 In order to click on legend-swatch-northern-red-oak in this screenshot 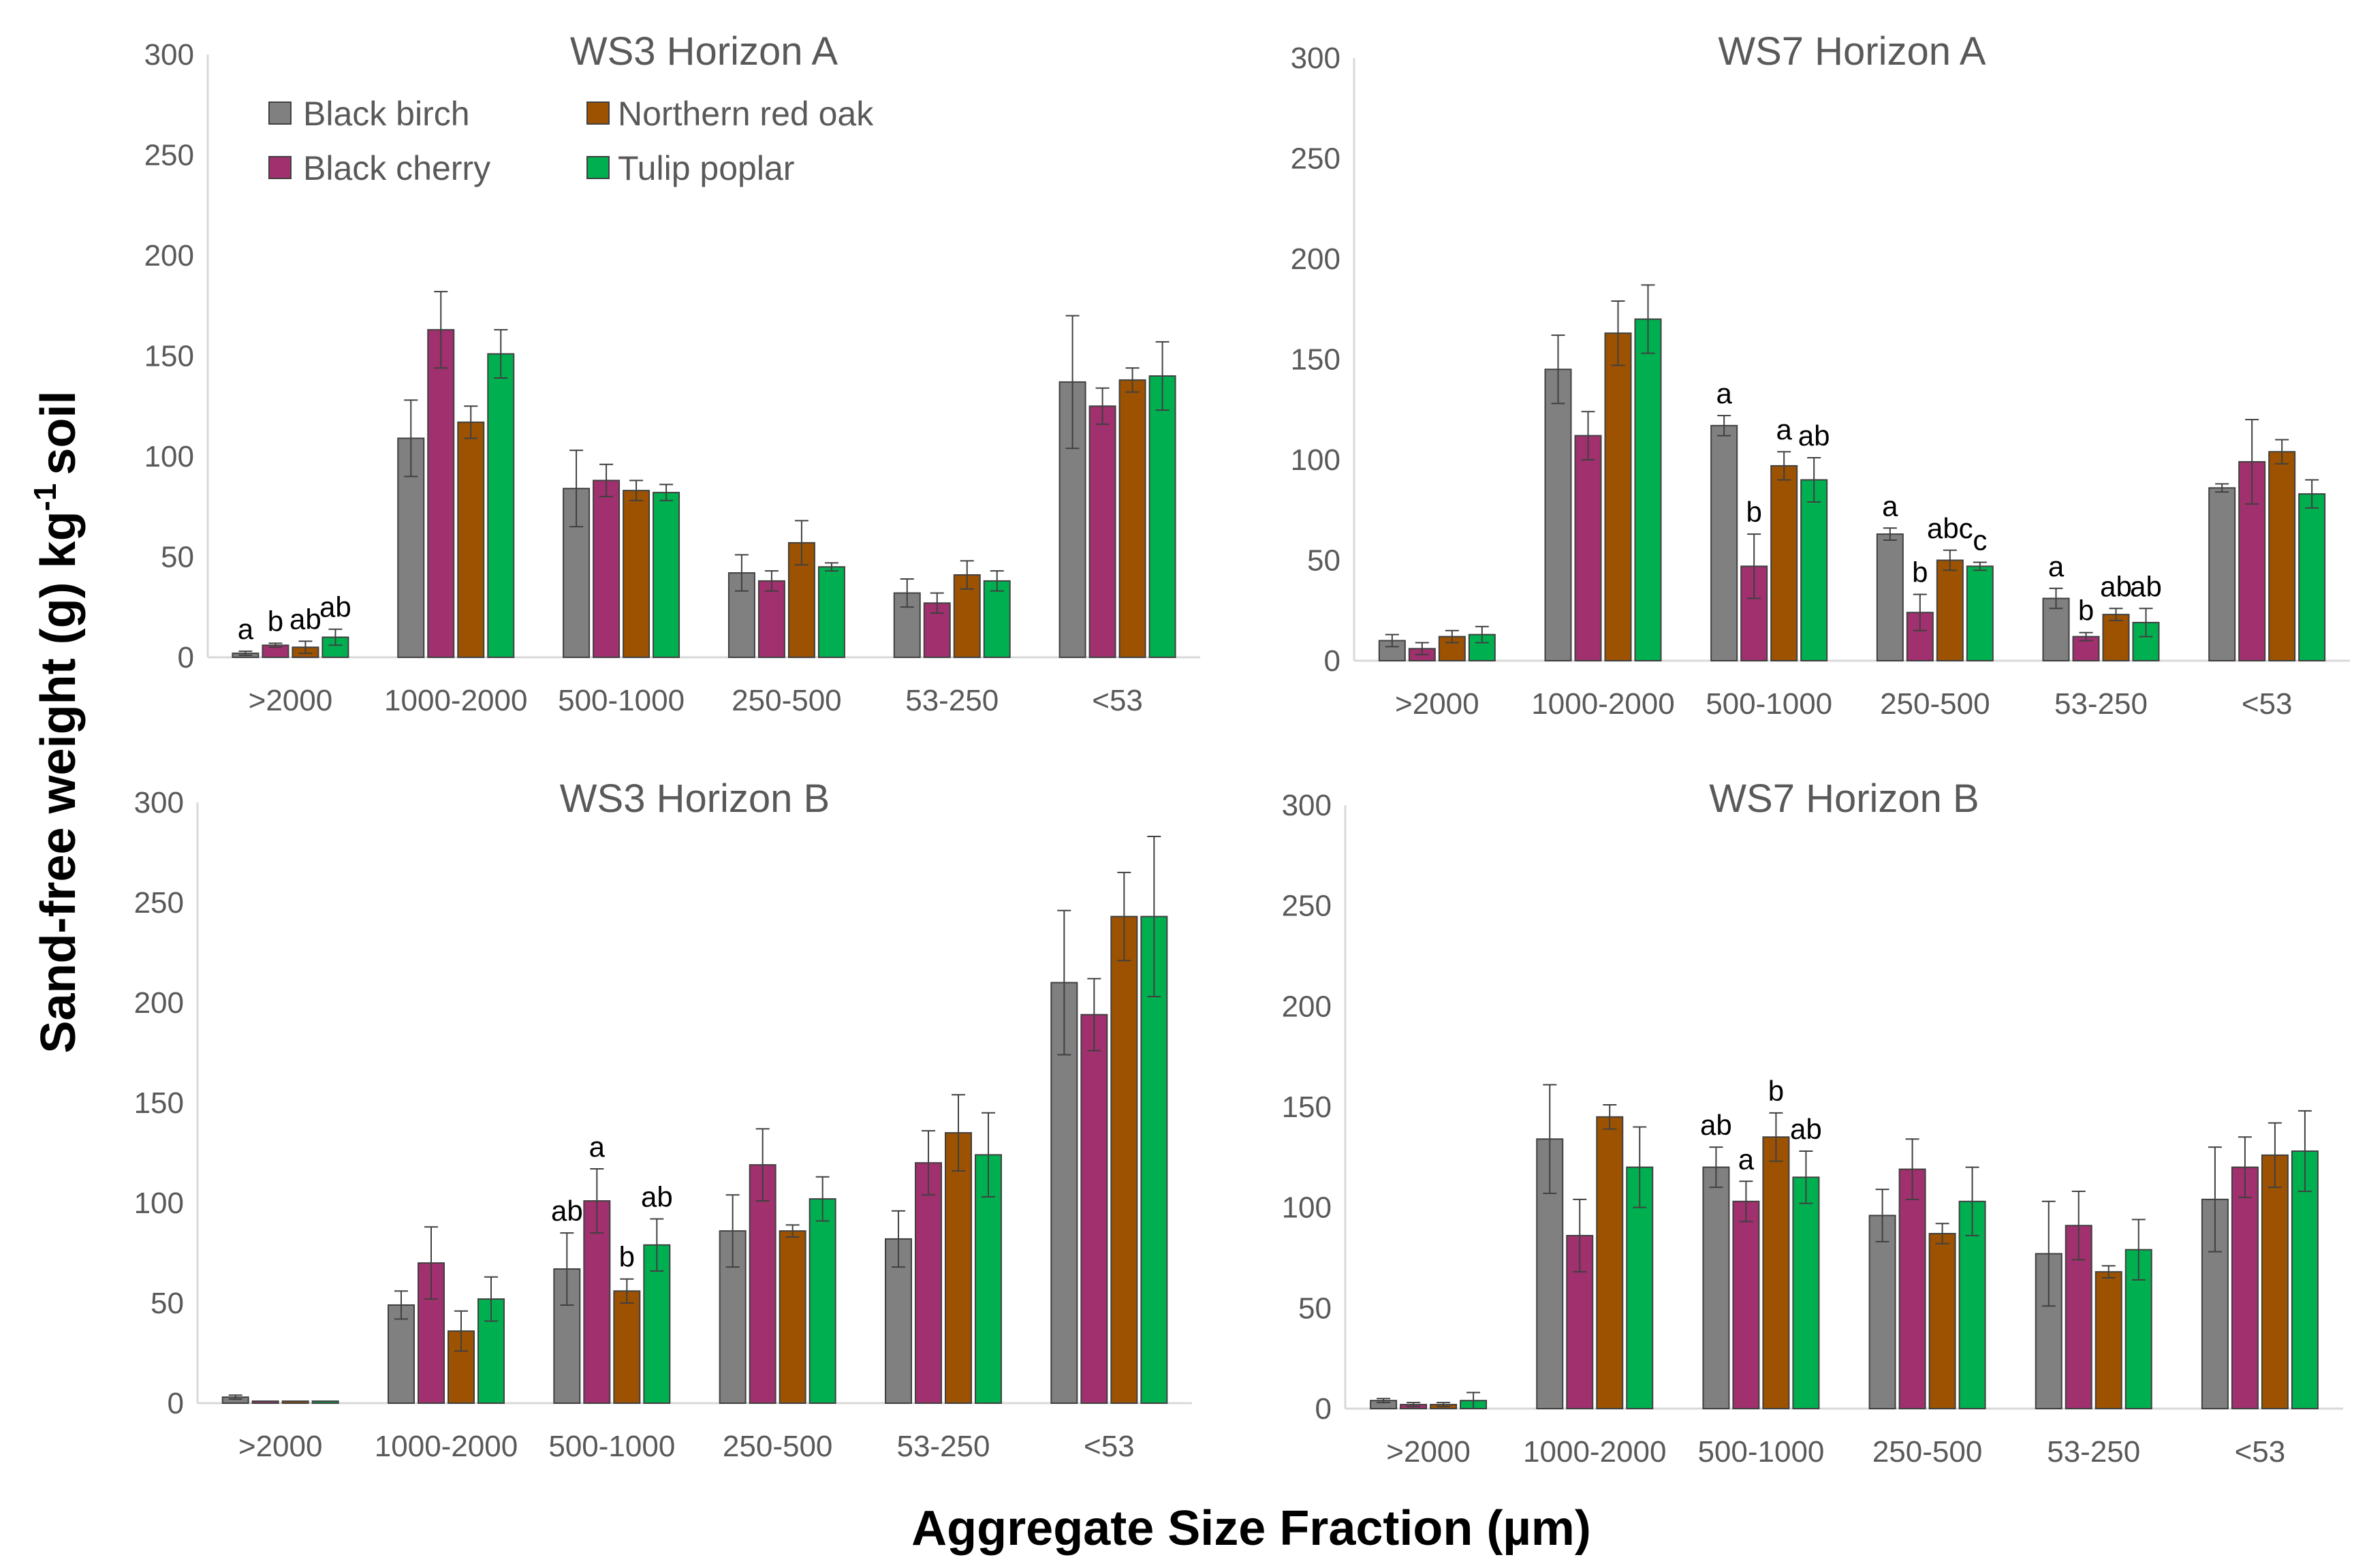, I will do `click(598, 113)`.